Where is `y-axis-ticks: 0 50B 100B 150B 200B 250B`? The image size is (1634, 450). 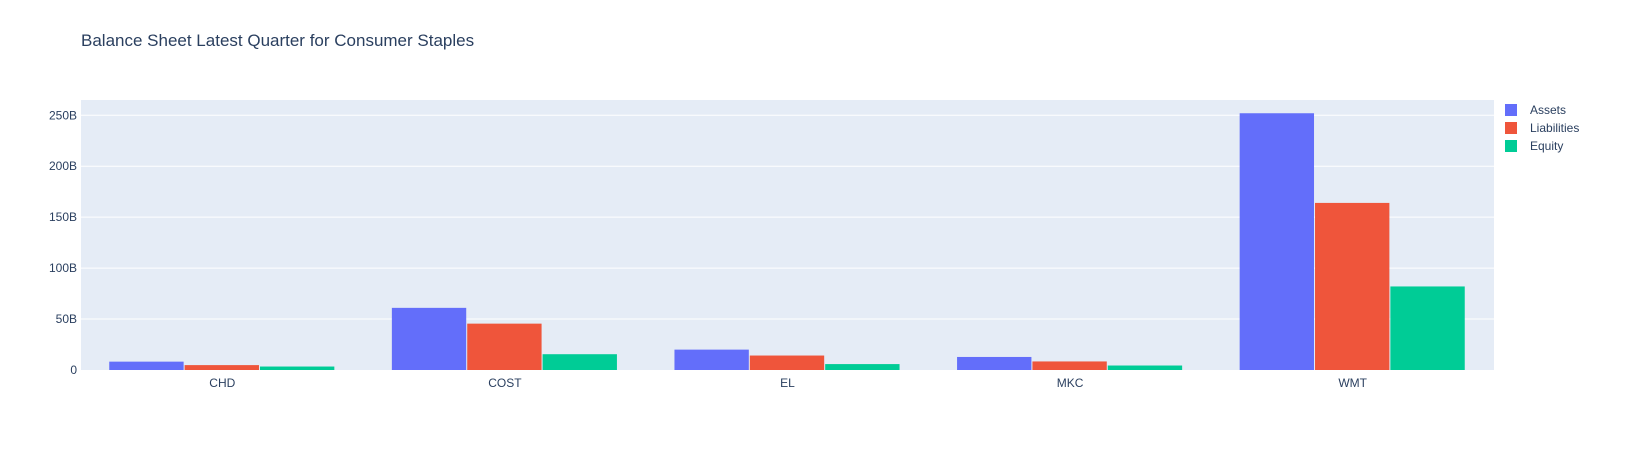 y-axis-ticks: 0 50B 100B 150B 200B 250B is located at coordinates (63, 242).